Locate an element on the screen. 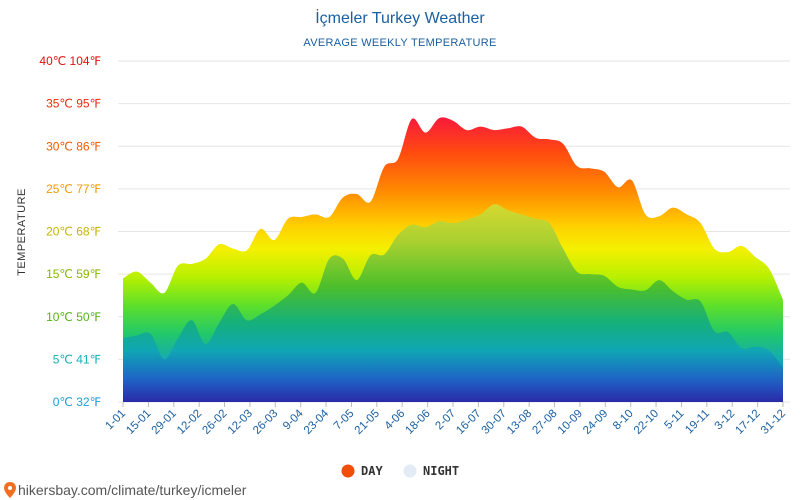 The image size is (800, 500). legend-night-marker is located at coordinates (410, 471).